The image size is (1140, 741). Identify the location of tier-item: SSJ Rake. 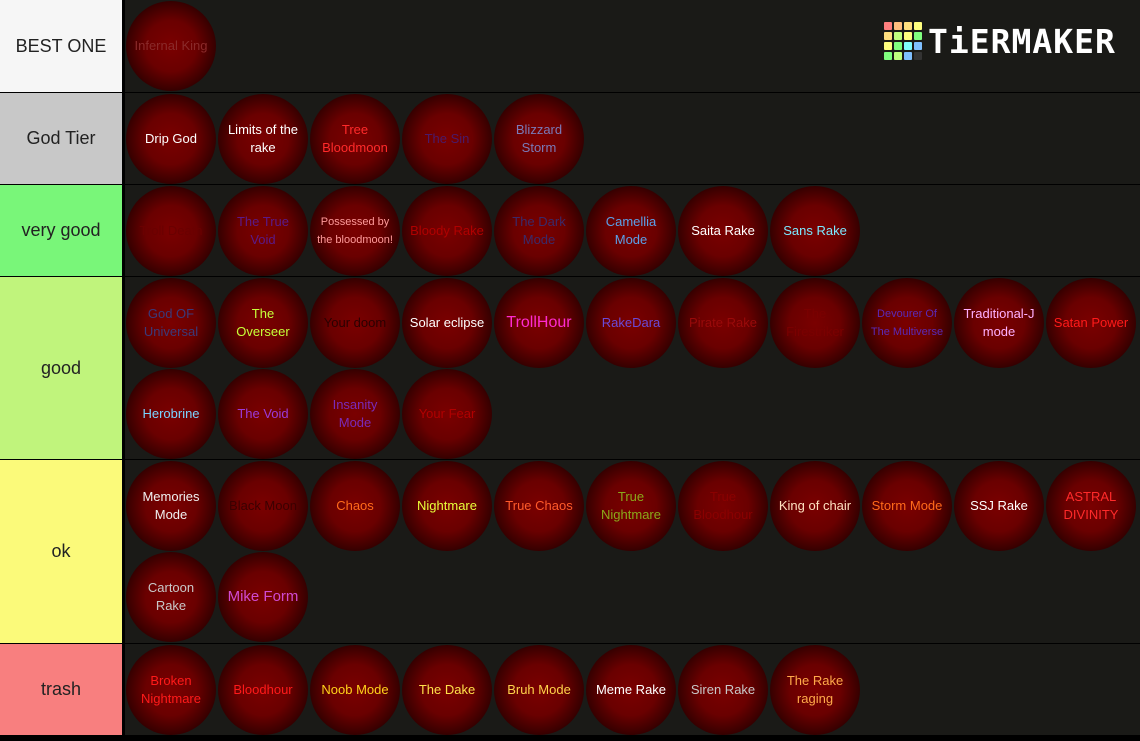
(999, 506).